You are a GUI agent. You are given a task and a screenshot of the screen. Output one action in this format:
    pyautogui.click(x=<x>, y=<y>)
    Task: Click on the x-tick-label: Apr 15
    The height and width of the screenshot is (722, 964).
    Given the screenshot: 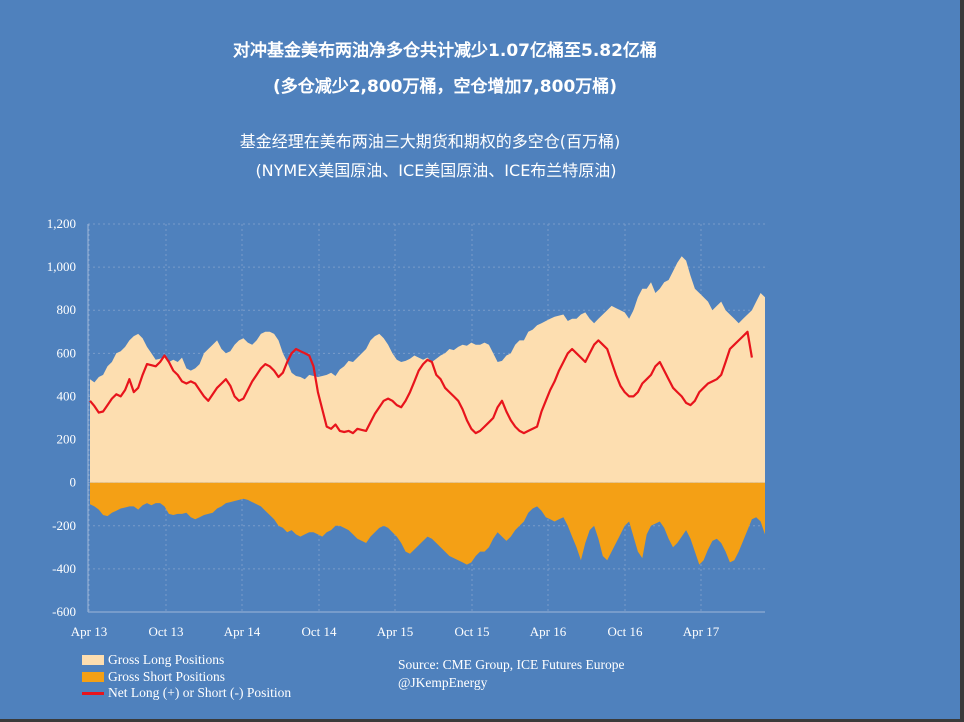 What is the action you would take?
    pyautogui.click(x=395, y=631)
    